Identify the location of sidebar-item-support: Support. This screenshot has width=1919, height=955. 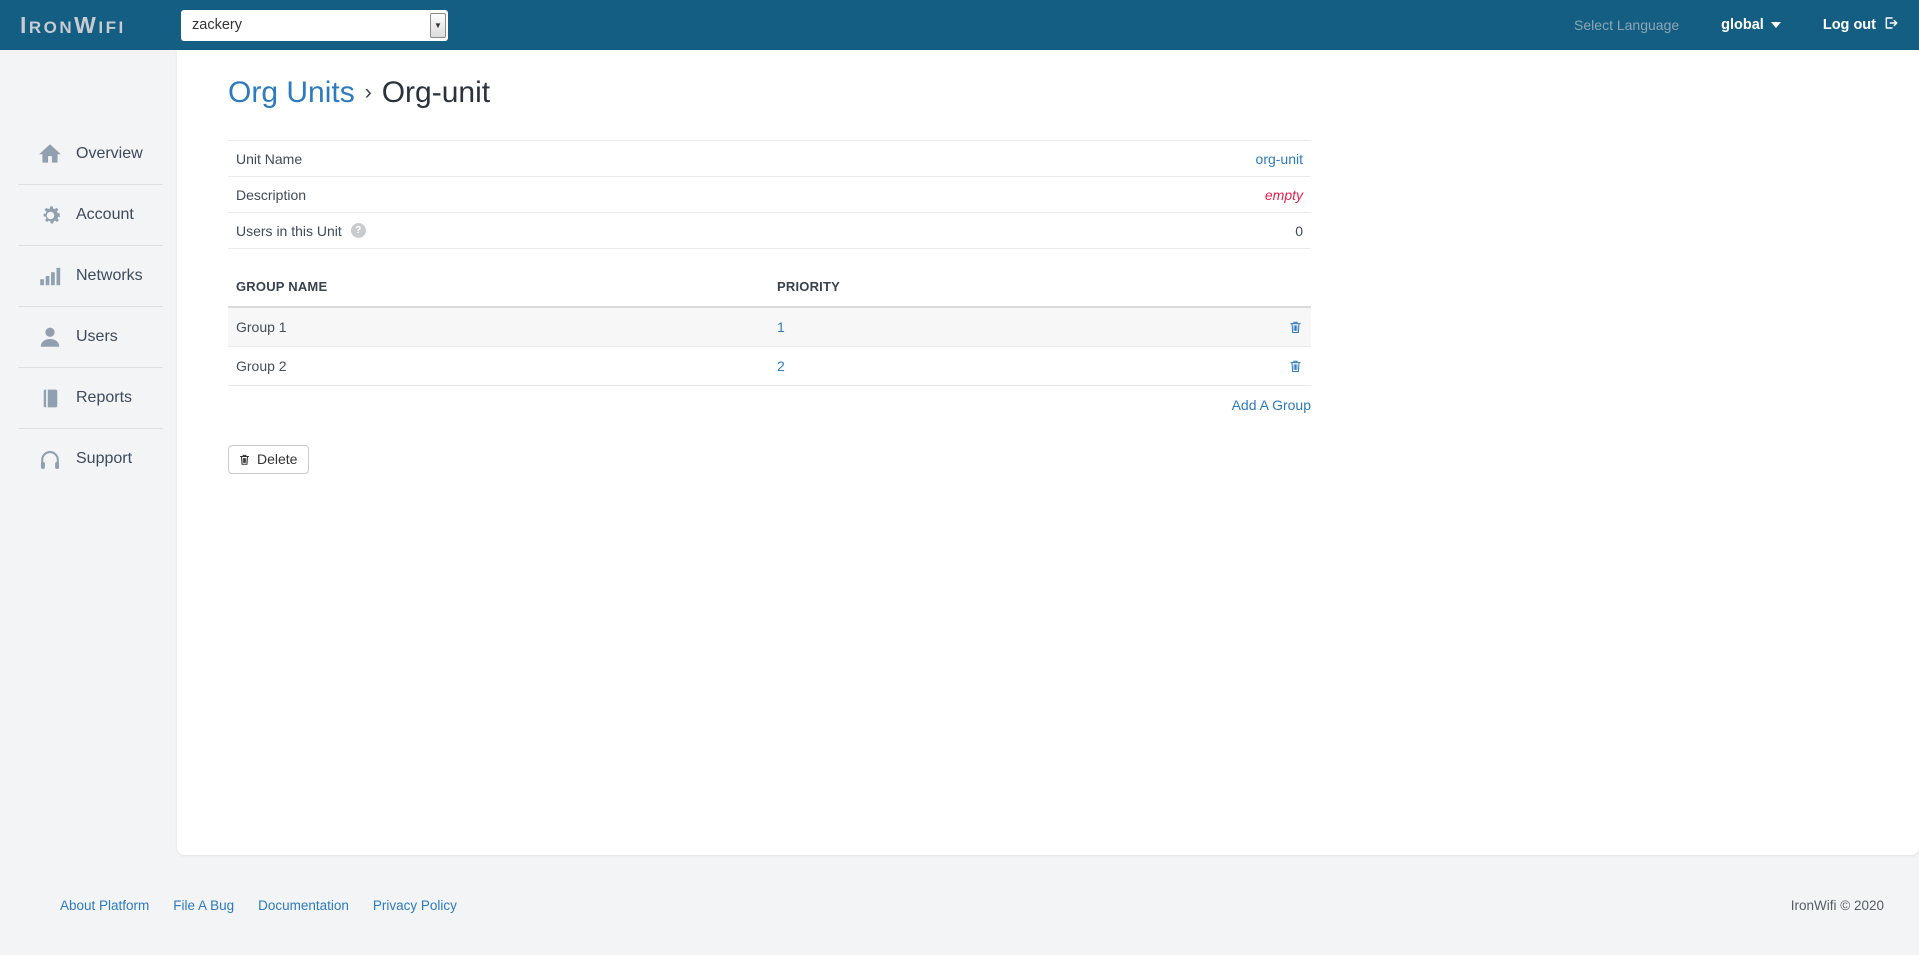
(88, 459).